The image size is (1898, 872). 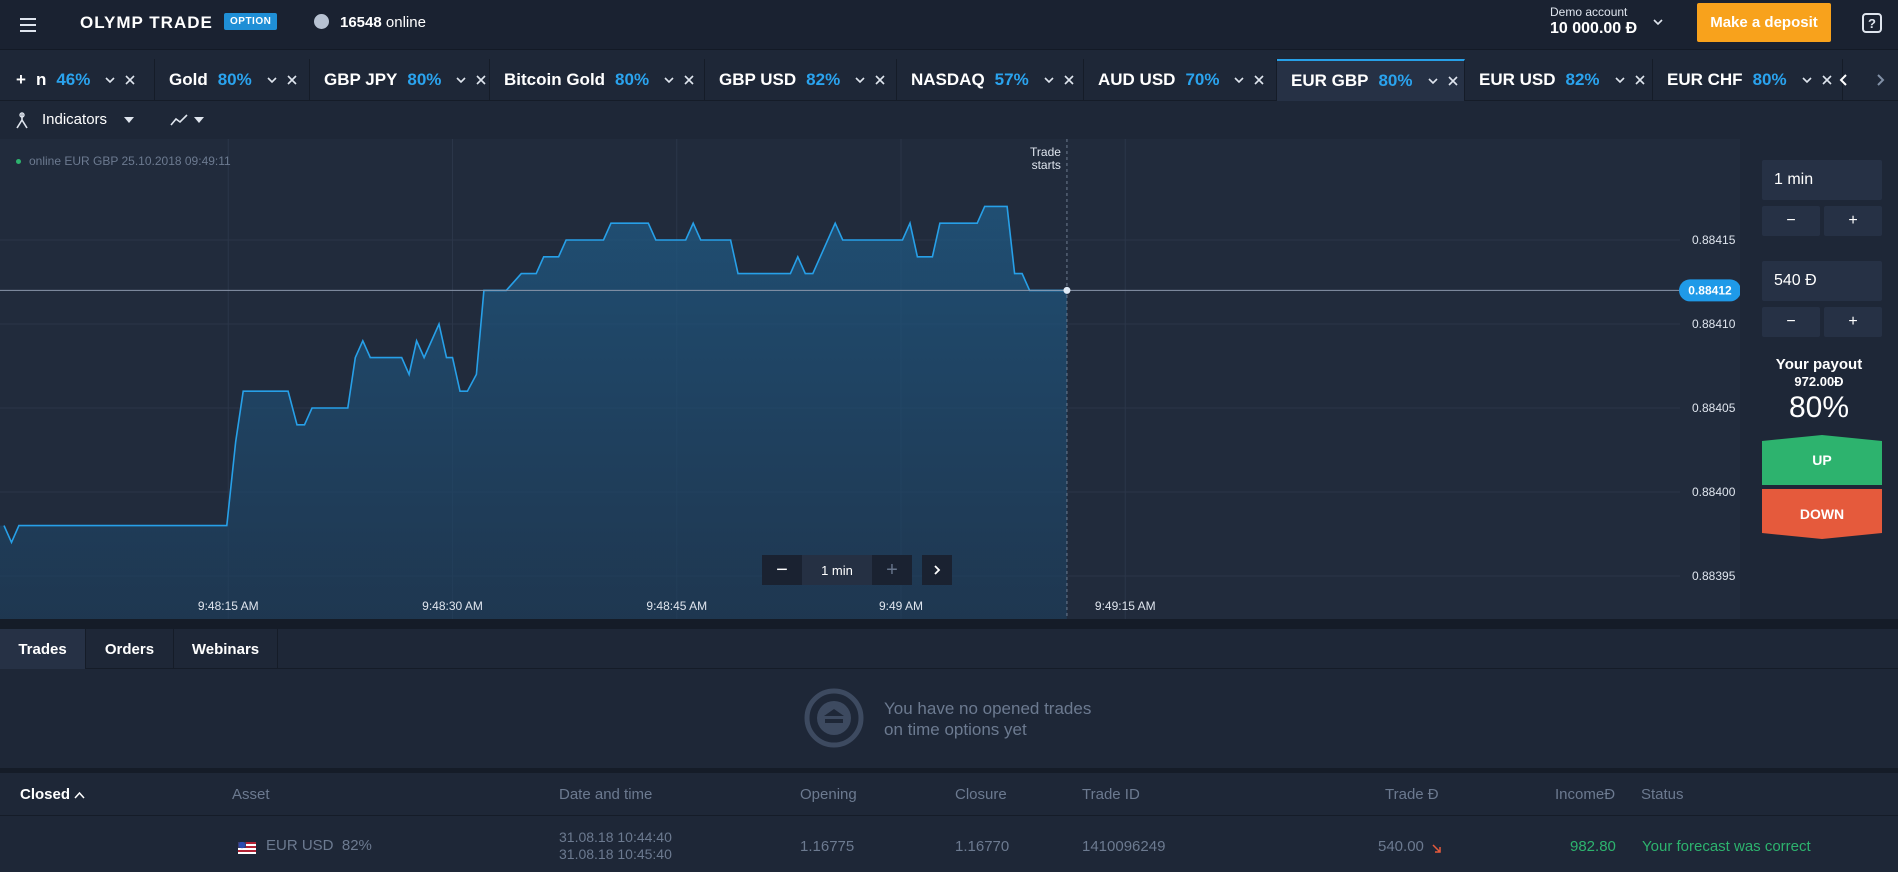 What do you see at coordinates (1714, 576) in the screenshot?
I see `y-tick-label: 0.88395` at bounding box center [1714, 576].